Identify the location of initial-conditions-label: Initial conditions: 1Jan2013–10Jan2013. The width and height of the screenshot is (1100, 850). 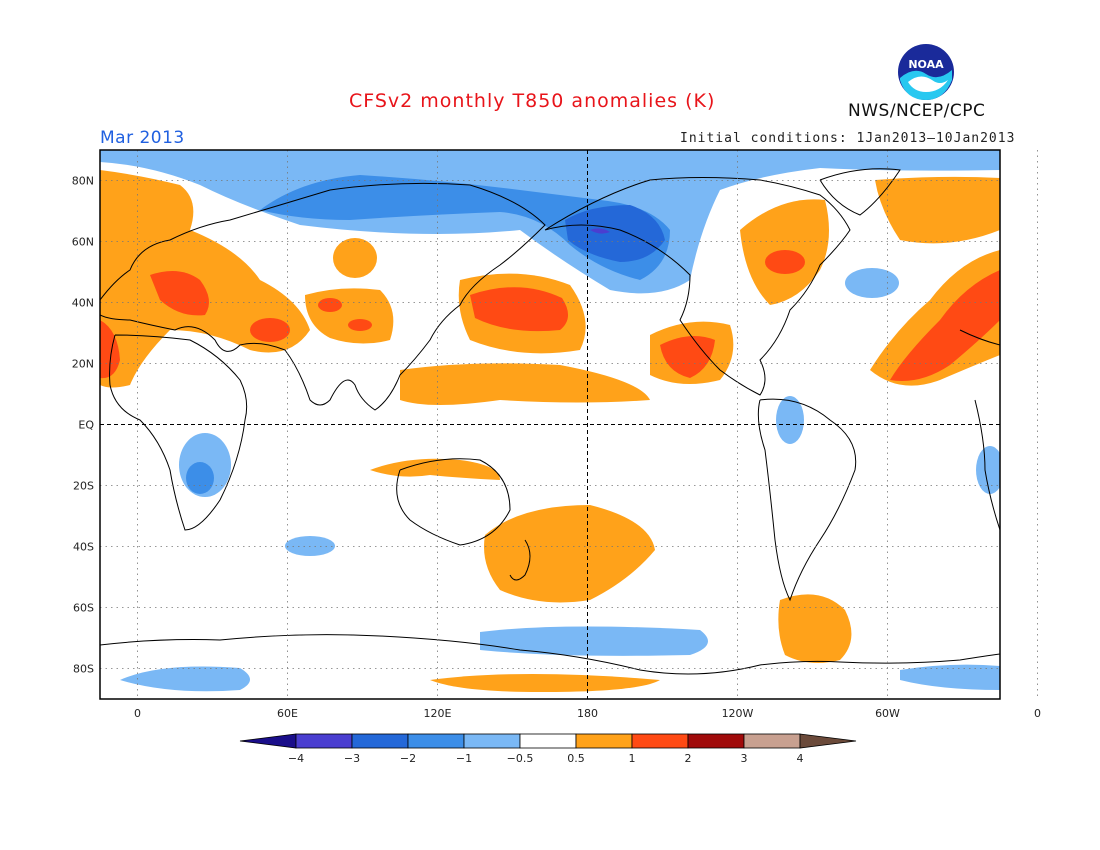
(848, 138).